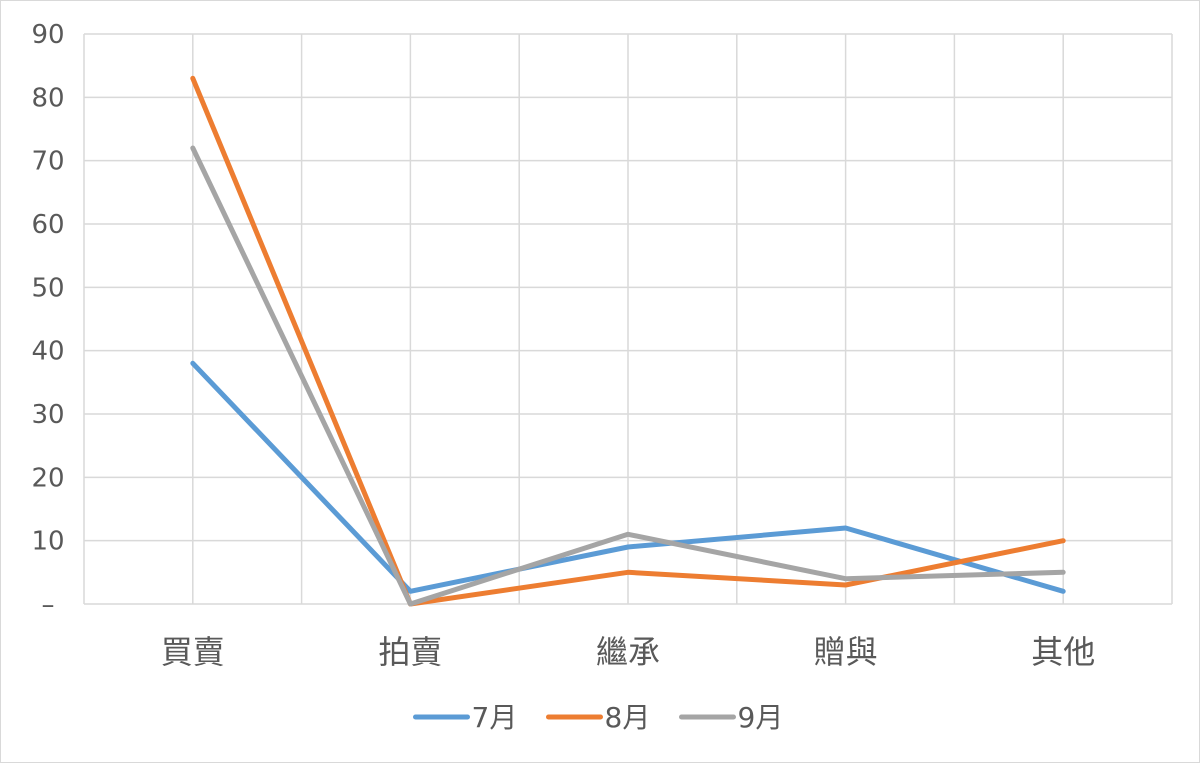  Describe the element at coordinates (47, 542) in the screenshot. I see `y-tick-label: 10` at that location.